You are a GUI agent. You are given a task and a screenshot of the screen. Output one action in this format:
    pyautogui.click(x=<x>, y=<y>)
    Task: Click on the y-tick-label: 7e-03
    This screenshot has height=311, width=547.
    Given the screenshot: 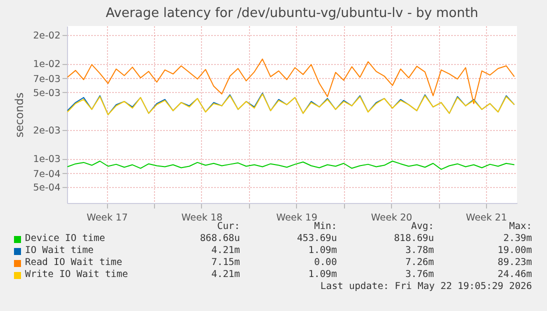 What is the action you would take?
    pyautogui.click(x=46, y=79)
    